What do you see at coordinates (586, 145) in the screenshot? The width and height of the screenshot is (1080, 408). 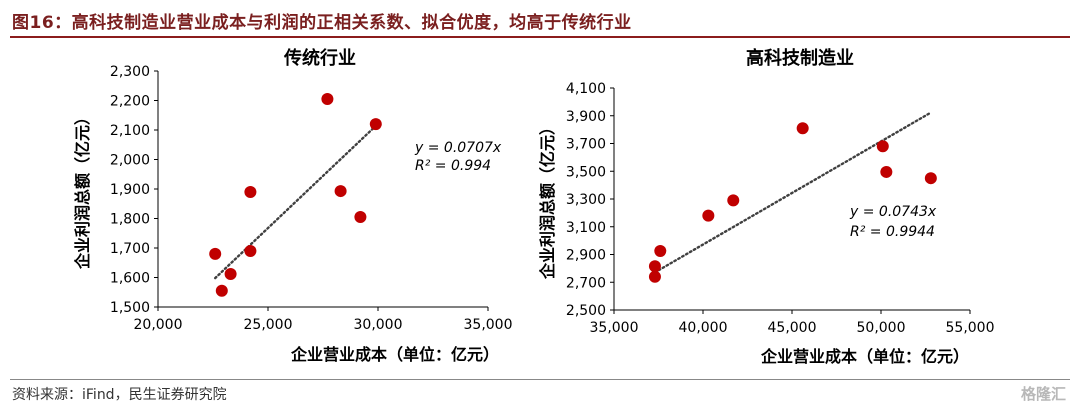 I see `y-tick-label: 3,700` at bounding box center [586, 145].